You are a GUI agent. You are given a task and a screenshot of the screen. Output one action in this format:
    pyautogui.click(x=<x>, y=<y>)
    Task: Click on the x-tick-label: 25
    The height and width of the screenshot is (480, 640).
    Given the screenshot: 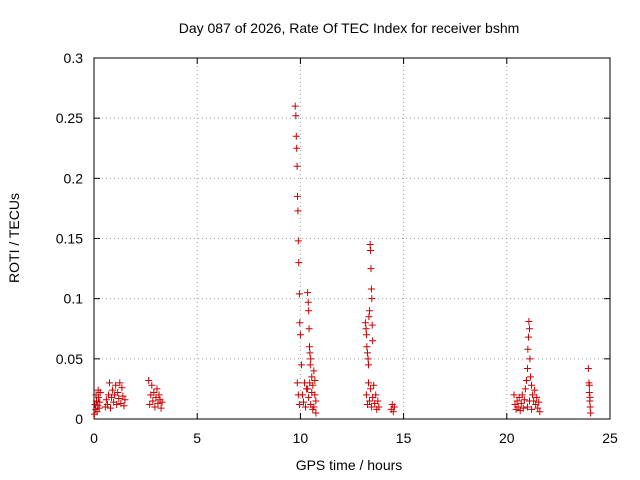 What is the action you would take?
    pyautogui.click(x=610, y=438)
    